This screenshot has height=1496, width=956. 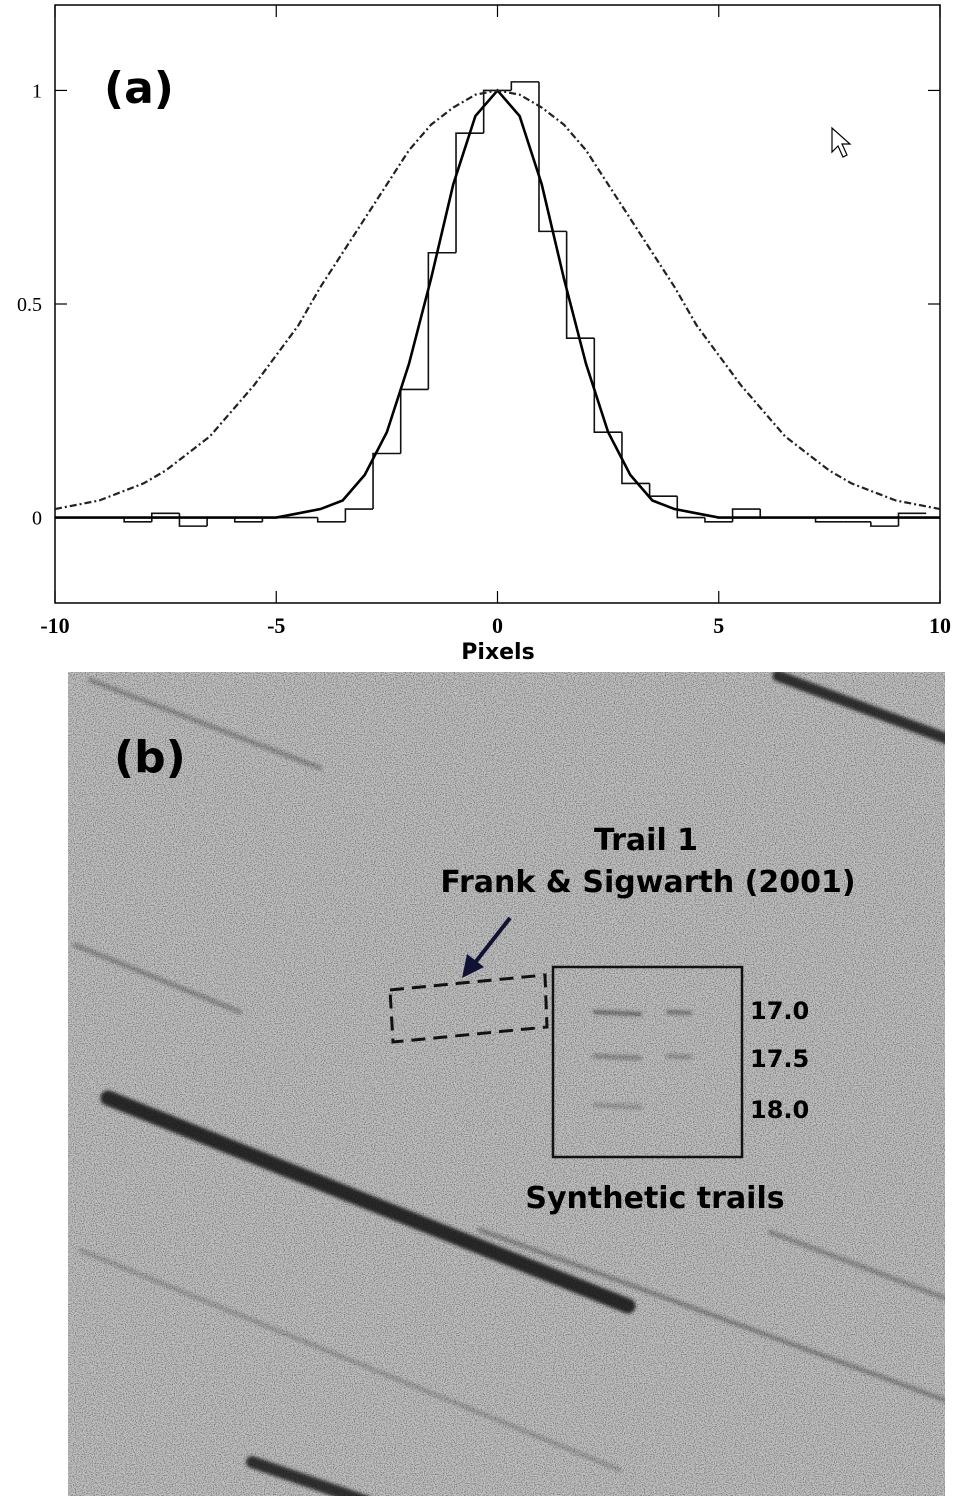 I want to click on panel-label-b: (b), so click(x=150, y=757).